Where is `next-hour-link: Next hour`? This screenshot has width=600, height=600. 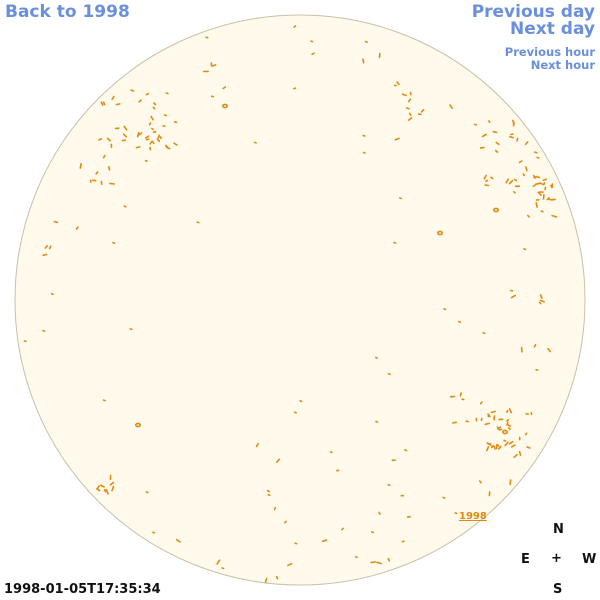 next-hour-link: Next hour is located at coordinates (562, 65).